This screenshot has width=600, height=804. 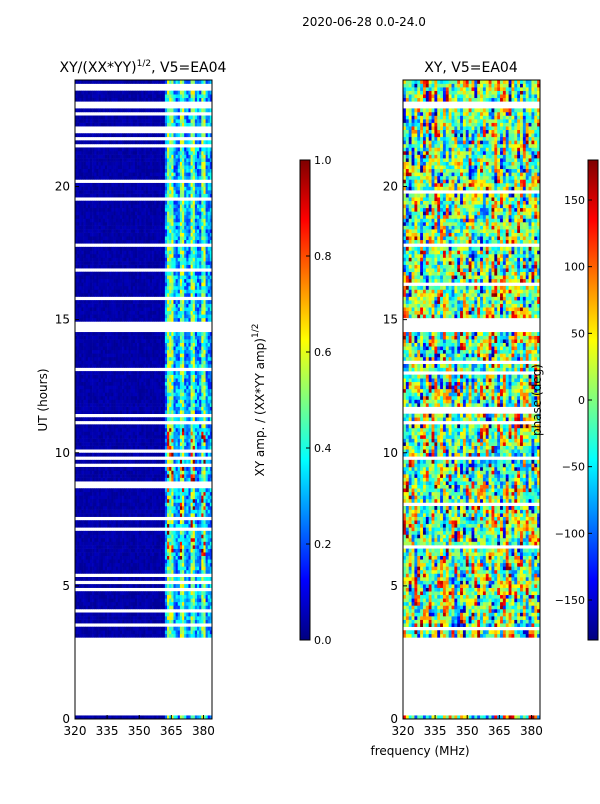 I want to click on colorbar-tick-label: 0.4, so click(x=323, y=448).